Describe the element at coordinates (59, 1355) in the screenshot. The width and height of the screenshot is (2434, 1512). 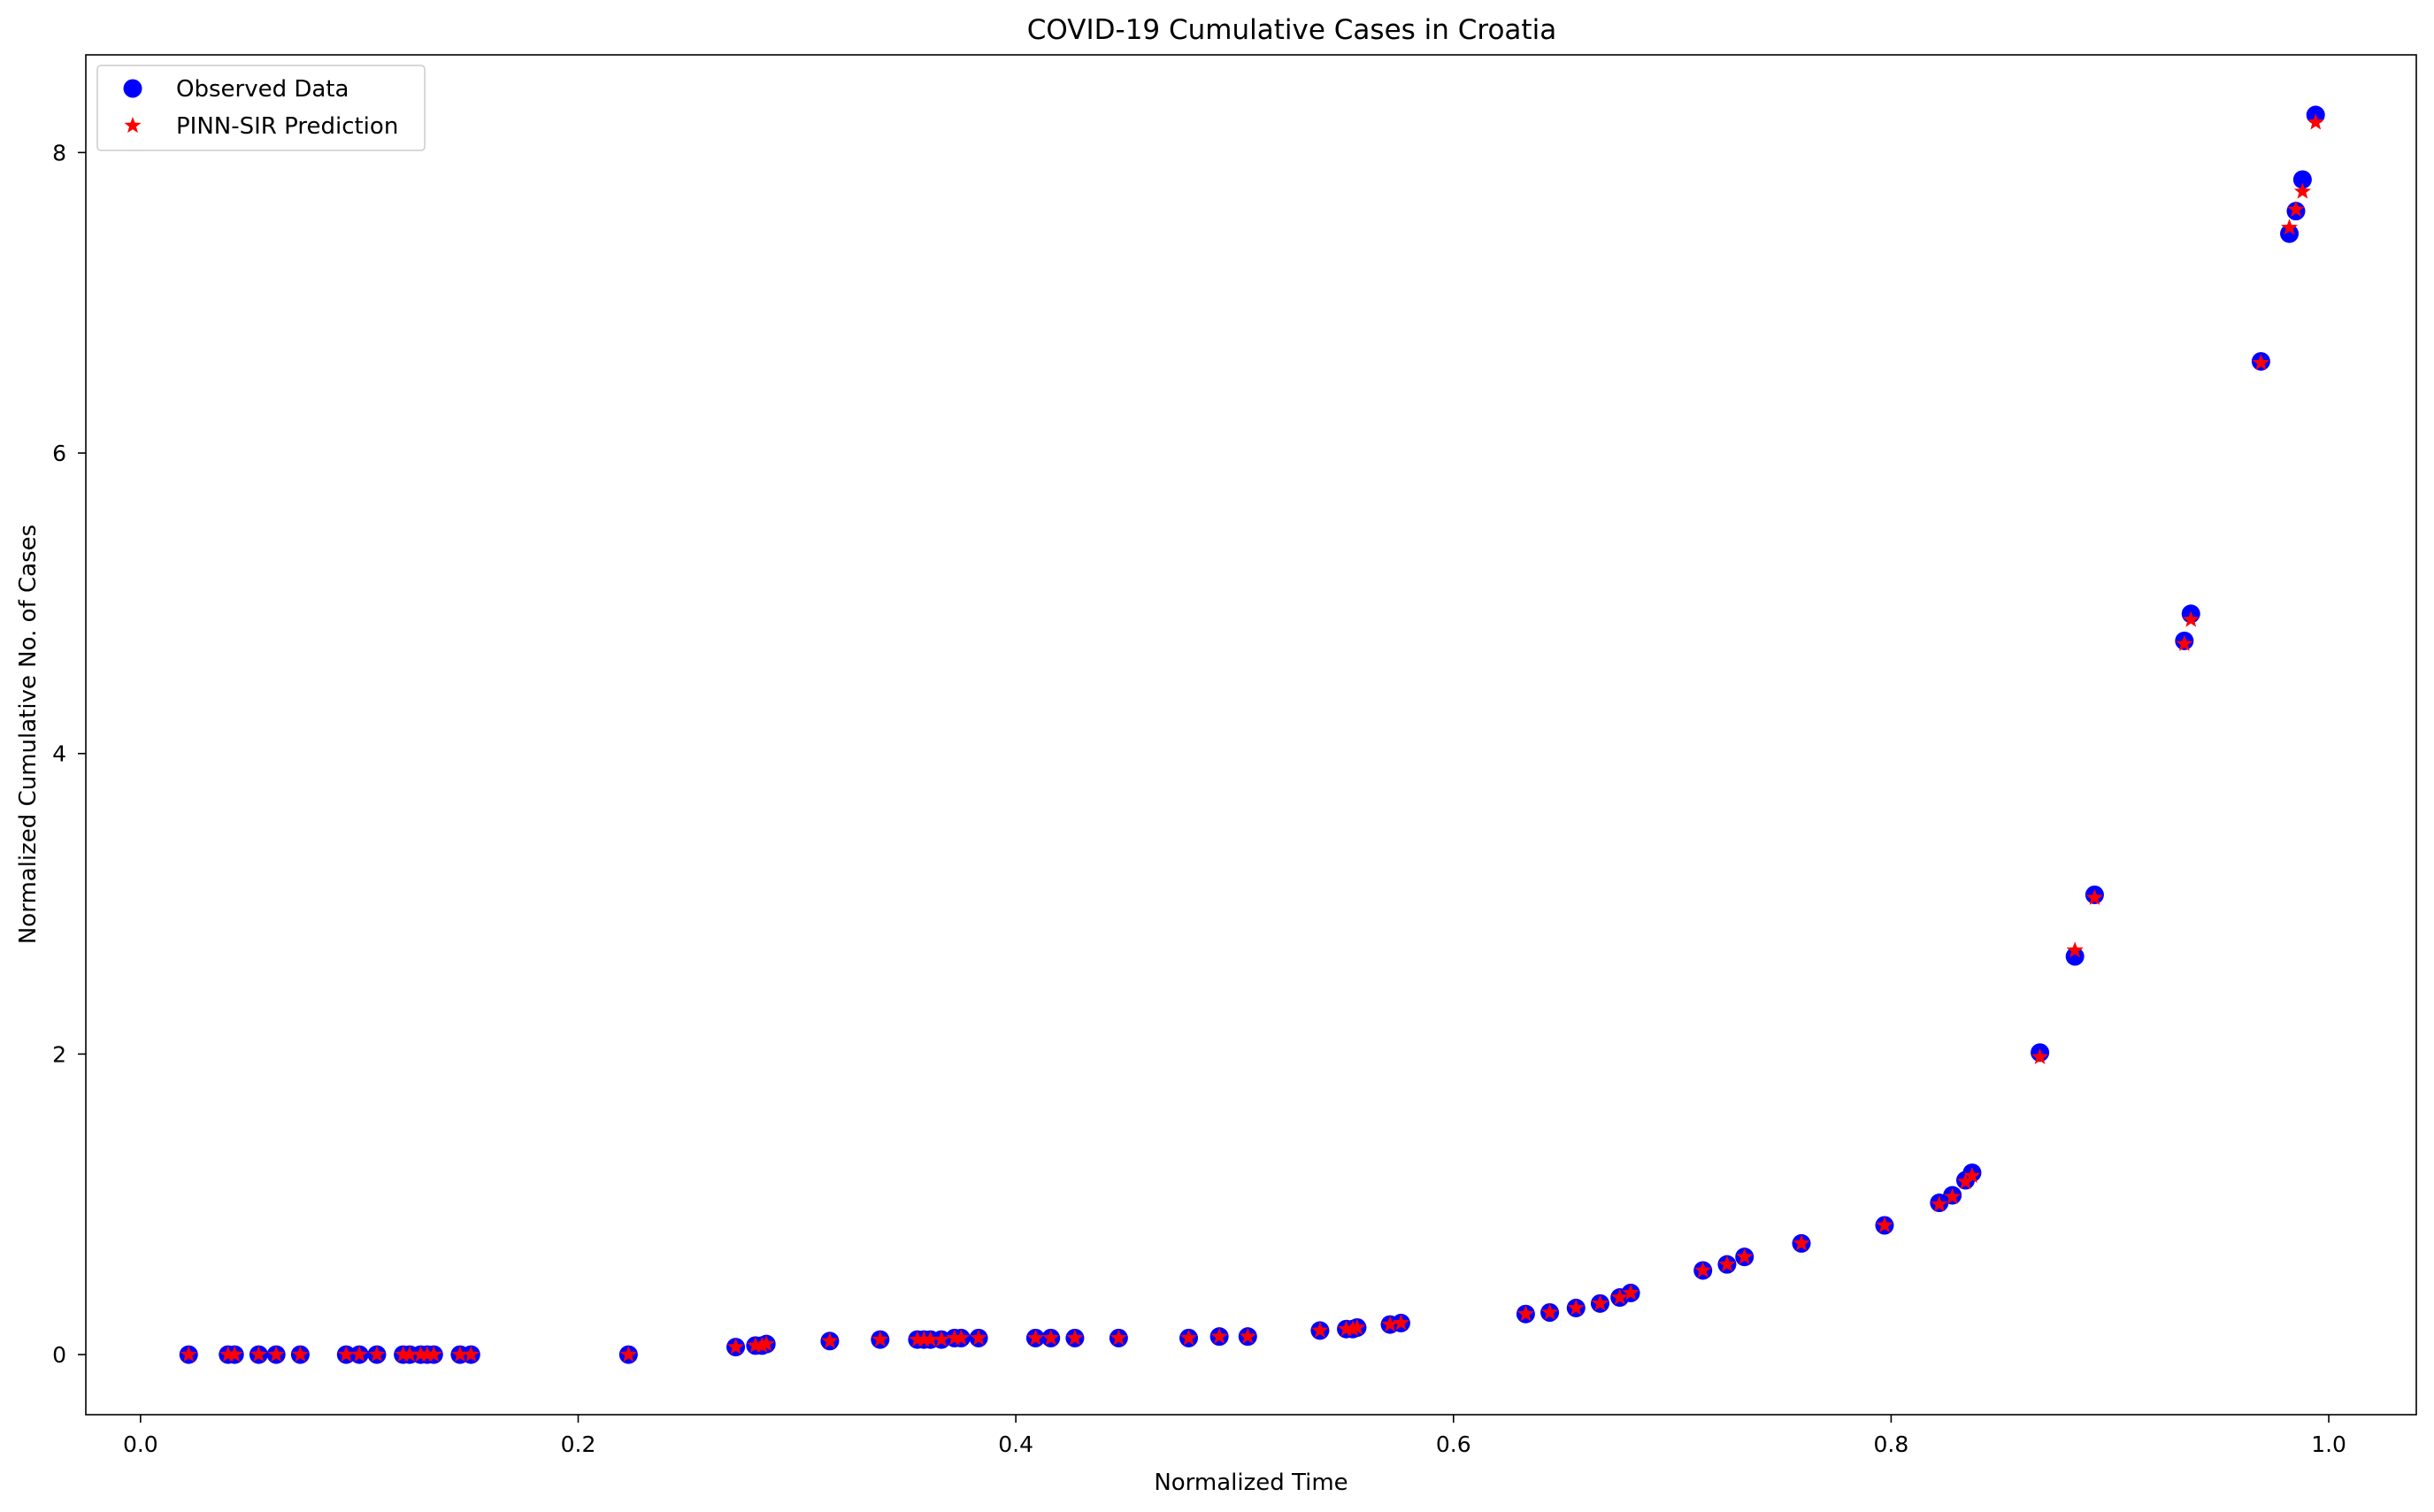
I see `y-tick-label: 0` at that location.